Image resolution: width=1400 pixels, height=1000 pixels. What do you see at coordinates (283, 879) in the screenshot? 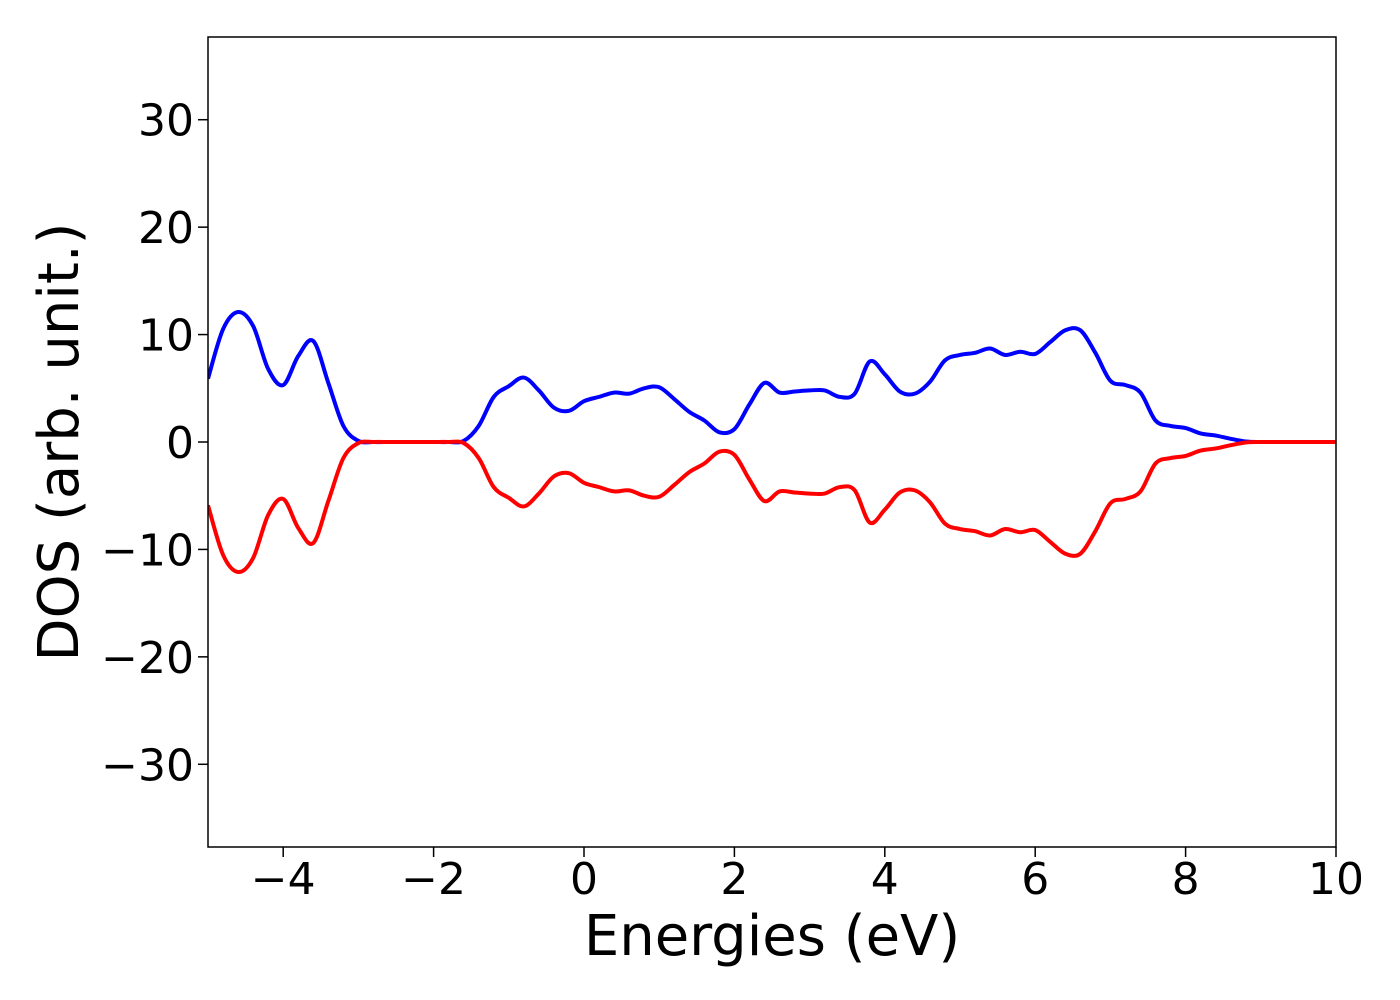
I see `x-tick-label: −4` at bounding box center [283, 879].